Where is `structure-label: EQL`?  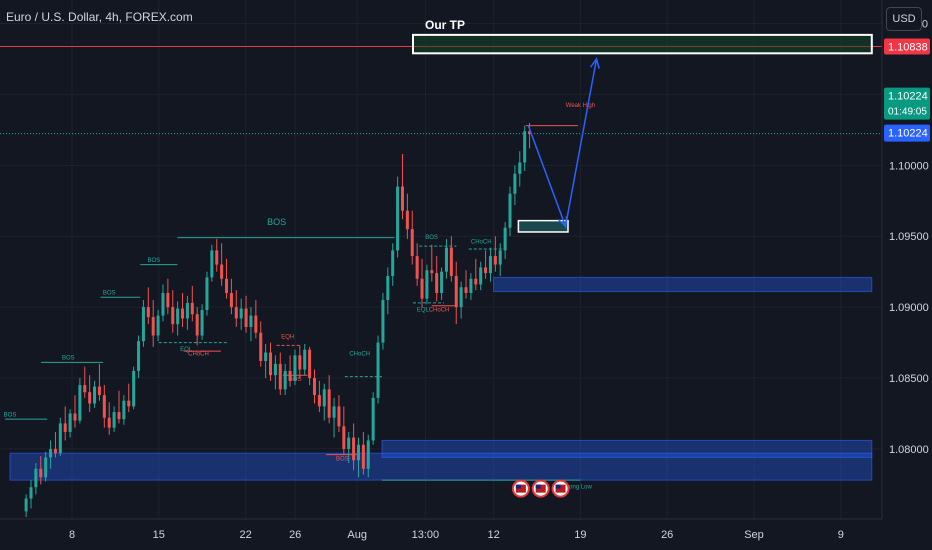
structure-label: EQL is located at coordinates (423, 310).